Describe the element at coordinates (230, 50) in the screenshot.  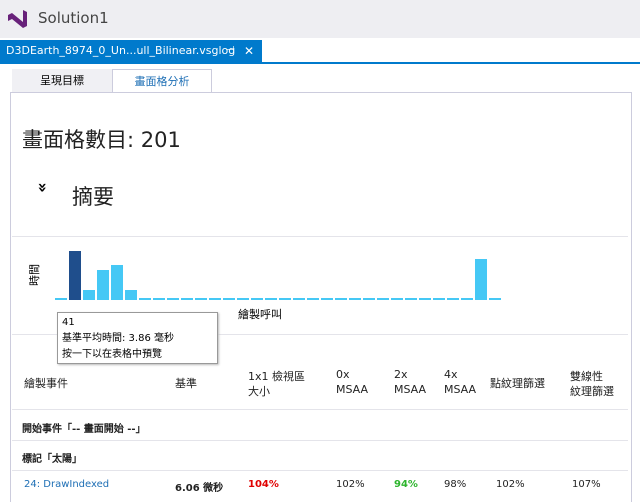
I see `pin-button: ⊣` at that location.